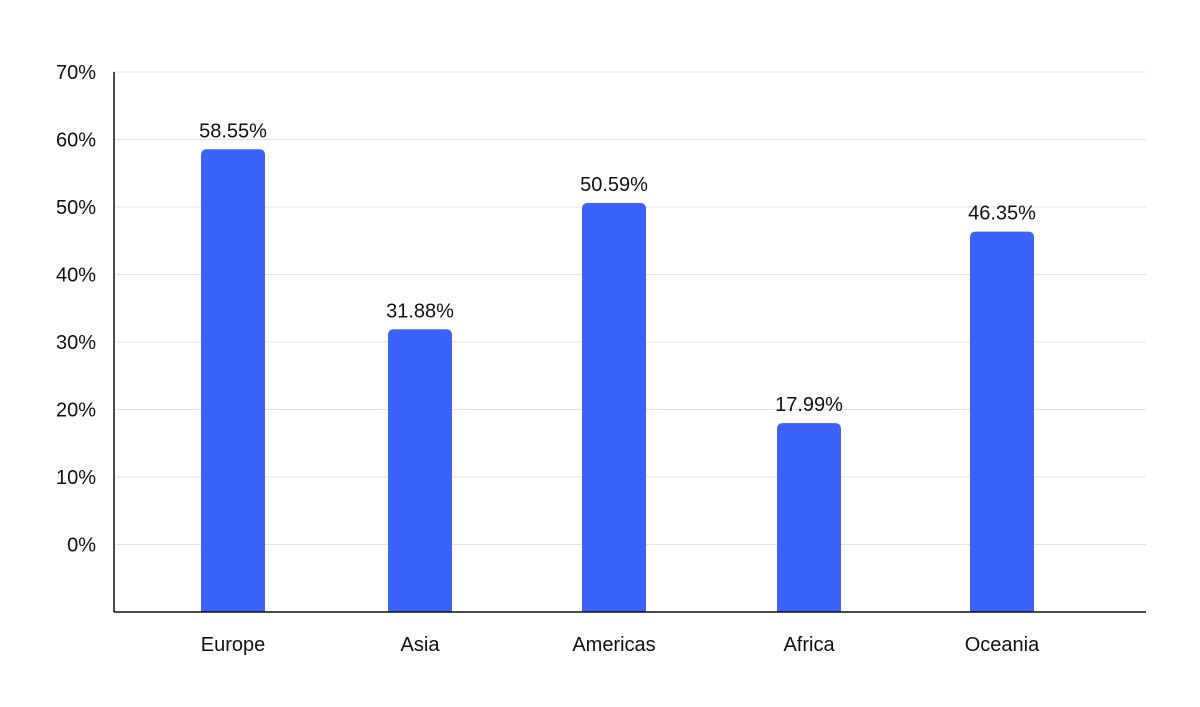 This screenshot has height=707, width=1200. What do you see at coordinates (81, 546) in the screenshot?
I see `y-tick-label: 0%` at bounding box center [81, 546].